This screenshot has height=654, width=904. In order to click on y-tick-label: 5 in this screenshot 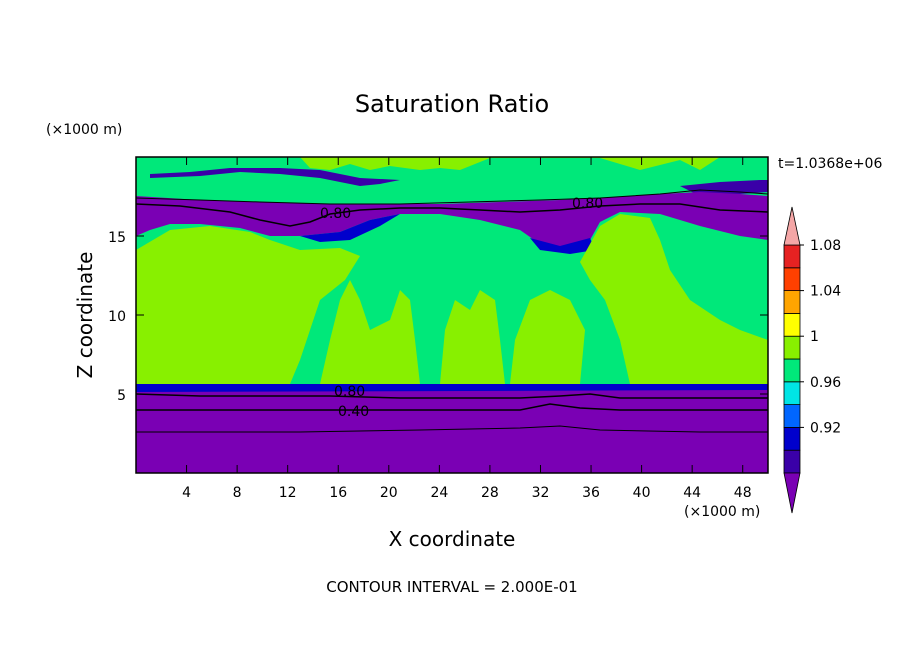, I will do `click(121, 396)`.